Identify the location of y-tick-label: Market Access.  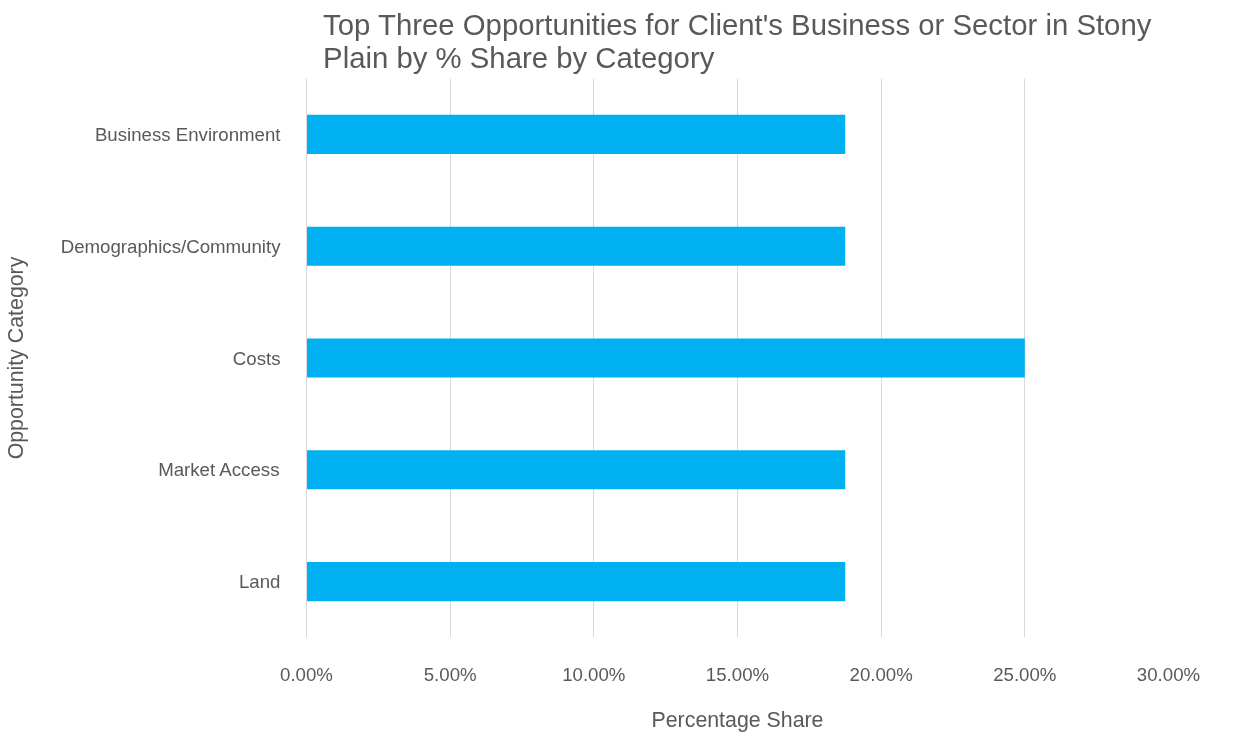
(219, 470).